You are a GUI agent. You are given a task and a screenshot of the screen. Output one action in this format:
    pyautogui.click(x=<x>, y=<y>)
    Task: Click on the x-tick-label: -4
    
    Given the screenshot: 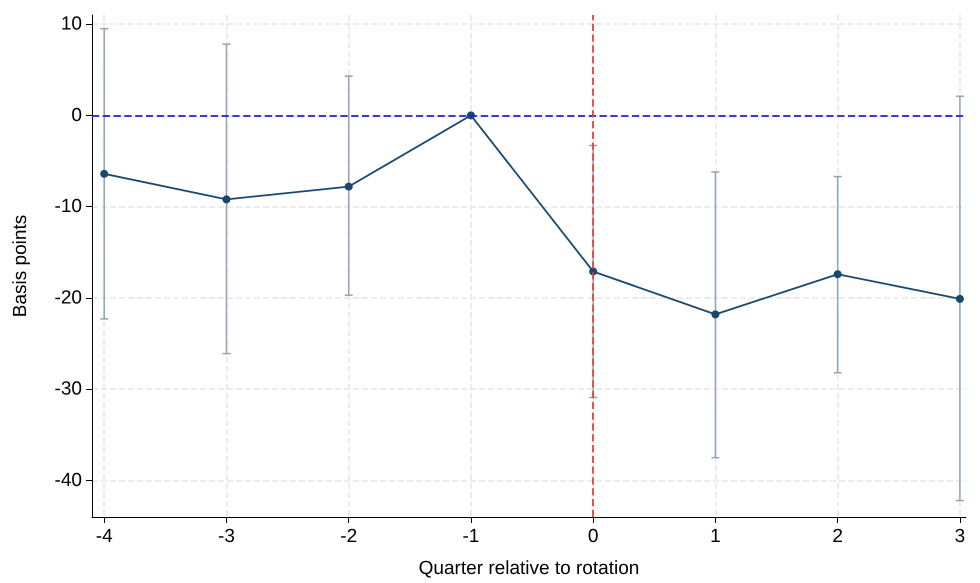 What is the action you would take?
    pyautogui.click(x=105, y=536)
    